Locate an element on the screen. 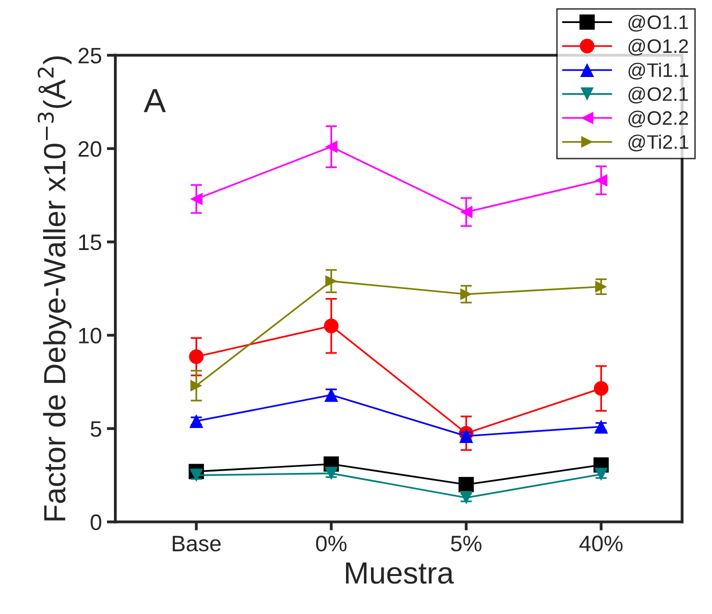 Image resolution: width=712 pixels, height=614 pixels. point is located at coordinates (601, 286).